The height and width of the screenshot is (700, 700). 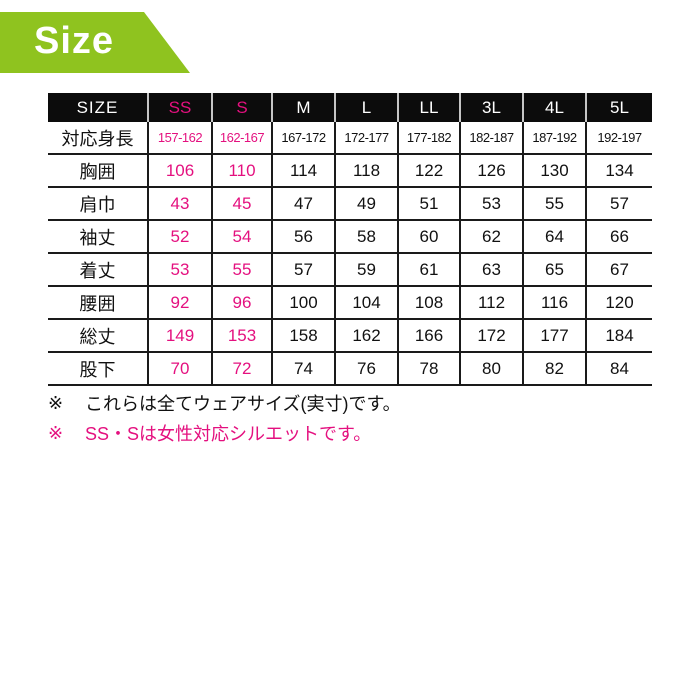 I want to click on table-row-total-length: 総丈 149 153 158 162 166 172 177 184, so click(x=350, y=336).